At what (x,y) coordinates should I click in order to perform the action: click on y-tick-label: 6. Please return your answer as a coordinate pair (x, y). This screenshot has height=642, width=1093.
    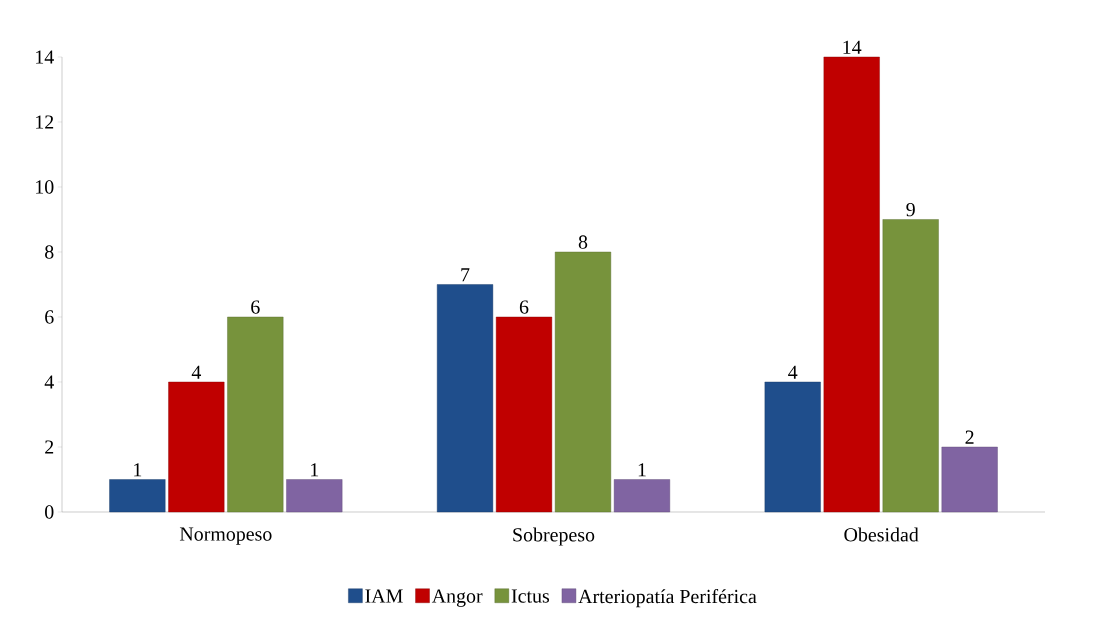
    Looking at the image, I should click on (49, 317).